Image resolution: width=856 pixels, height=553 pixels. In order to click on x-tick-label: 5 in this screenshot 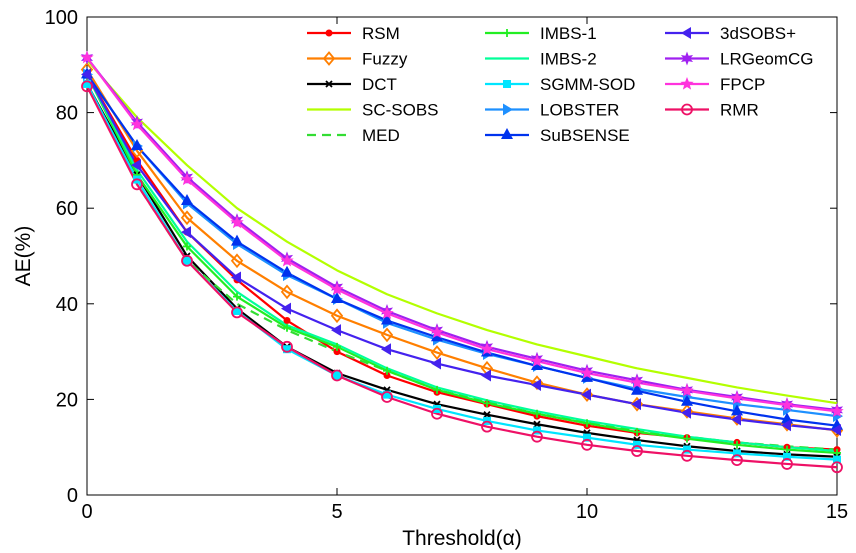, I will do `click(336, 512)`.